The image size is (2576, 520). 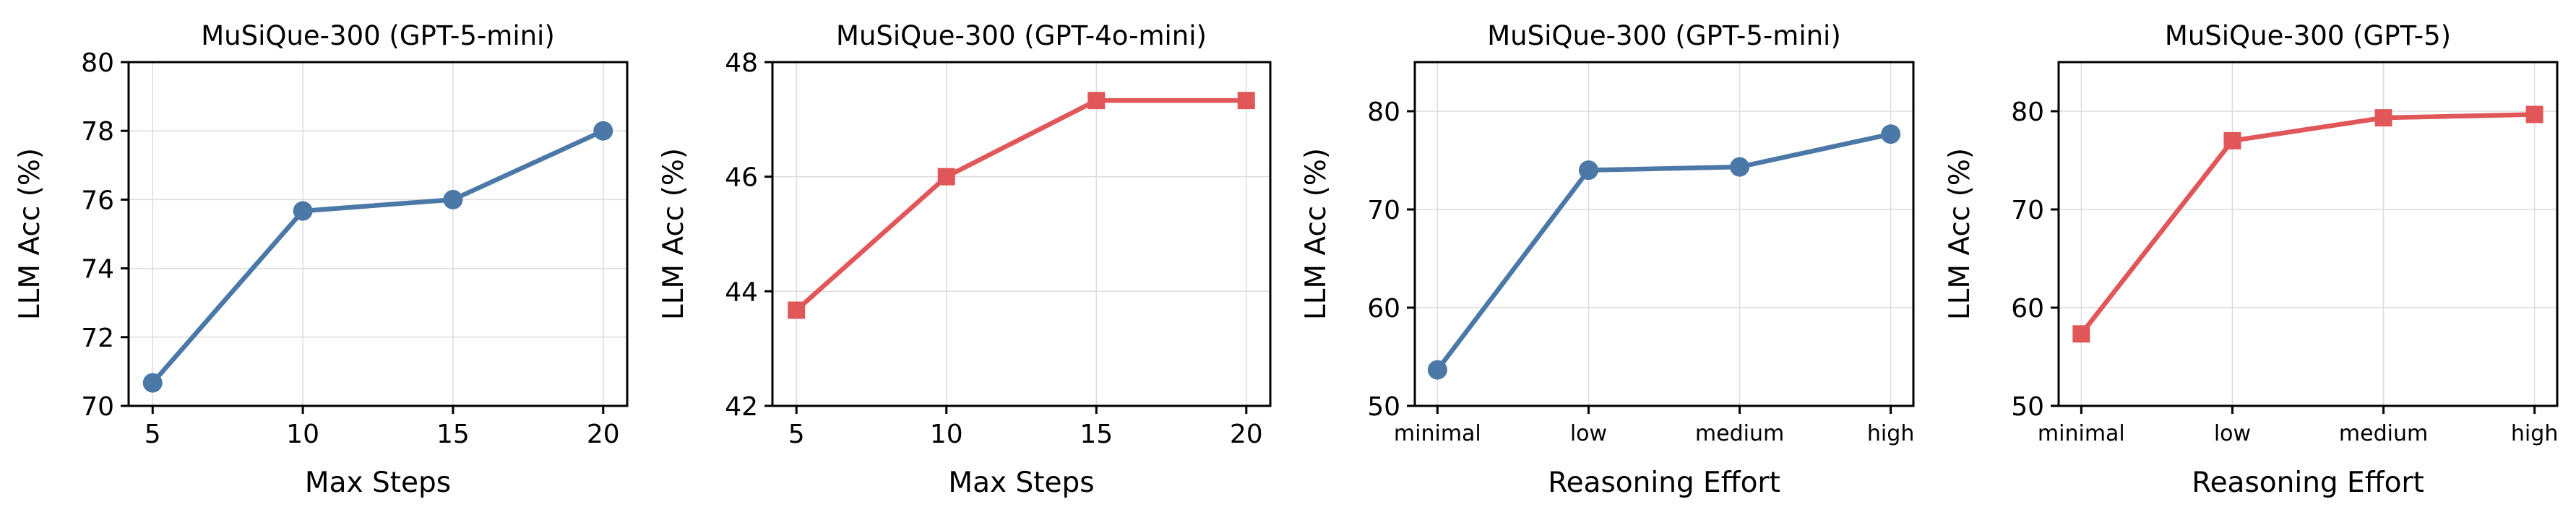 I want to click on y-tick-label: 78, so click(x=97, y=132).